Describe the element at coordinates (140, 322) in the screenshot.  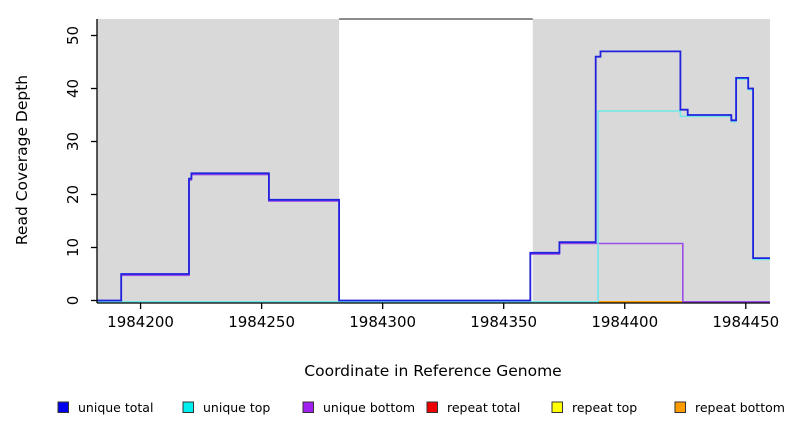
I see `x-tick-label: 1984200` at that location.